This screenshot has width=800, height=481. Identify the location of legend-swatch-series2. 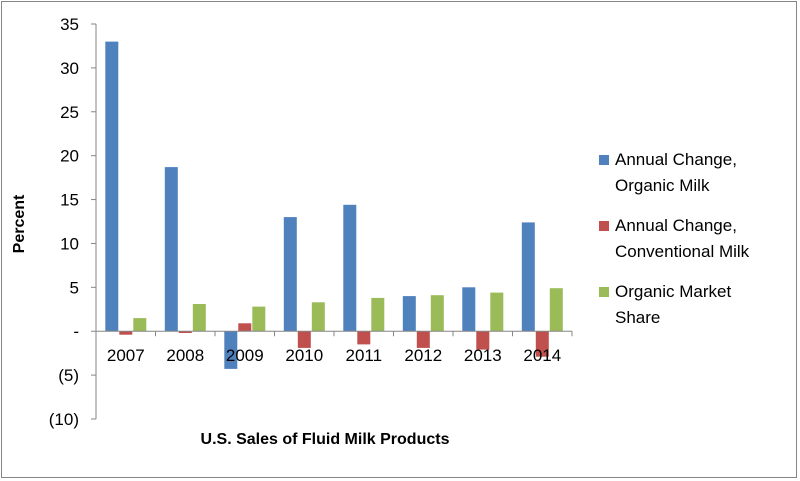
(604, 226).